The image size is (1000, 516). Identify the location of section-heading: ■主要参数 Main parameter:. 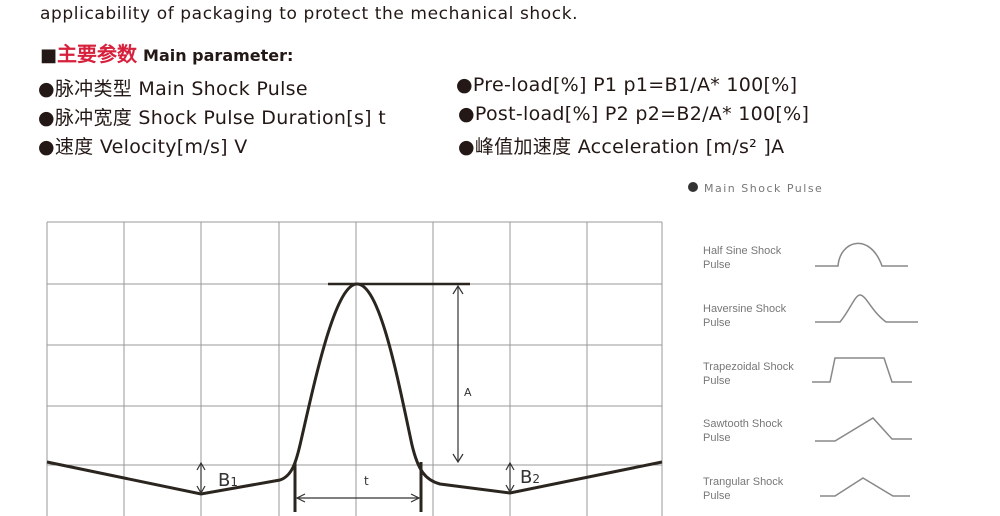
(166, 52).